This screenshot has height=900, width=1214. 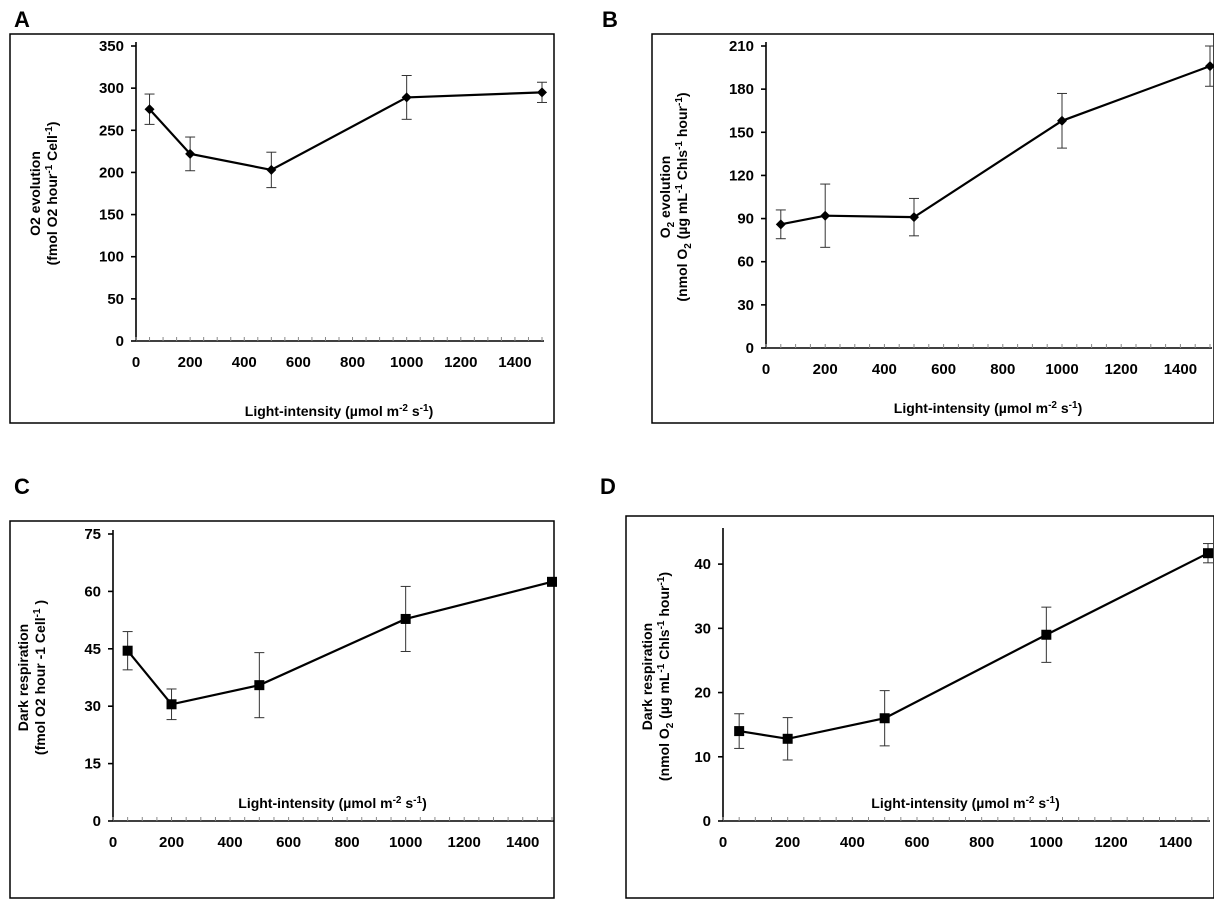 I want to click on y-tick-label: 90, so click(x=745, y=219).